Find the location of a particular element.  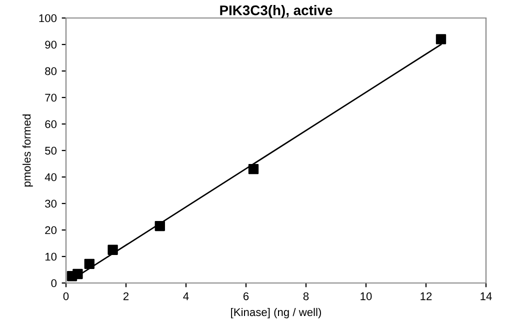

y-tick-label: 40 is located at coordinates (50, 177).